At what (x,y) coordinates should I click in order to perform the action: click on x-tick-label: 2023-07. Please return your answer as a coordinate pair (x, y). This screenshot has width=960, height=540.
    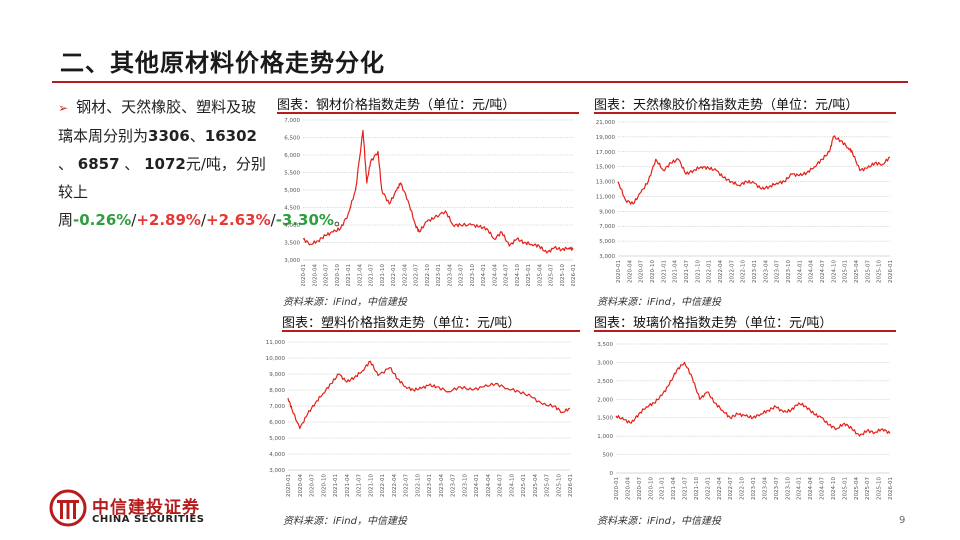
    Looking at the image, I should click on (777, 488).